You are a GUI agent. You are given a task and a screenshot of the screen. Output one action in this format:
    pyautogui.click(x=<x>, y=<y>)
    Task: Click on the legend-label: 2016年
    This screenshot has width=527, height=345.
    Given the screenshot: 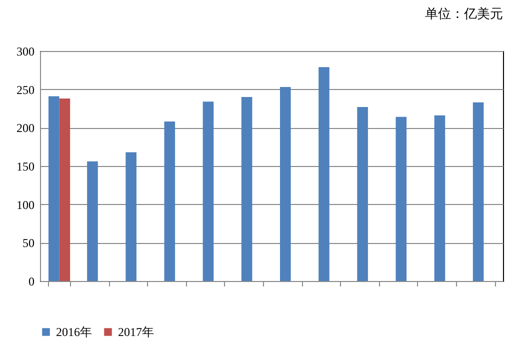 What is the action you would take?
    pyautogui.click(x=74, y=332)
    